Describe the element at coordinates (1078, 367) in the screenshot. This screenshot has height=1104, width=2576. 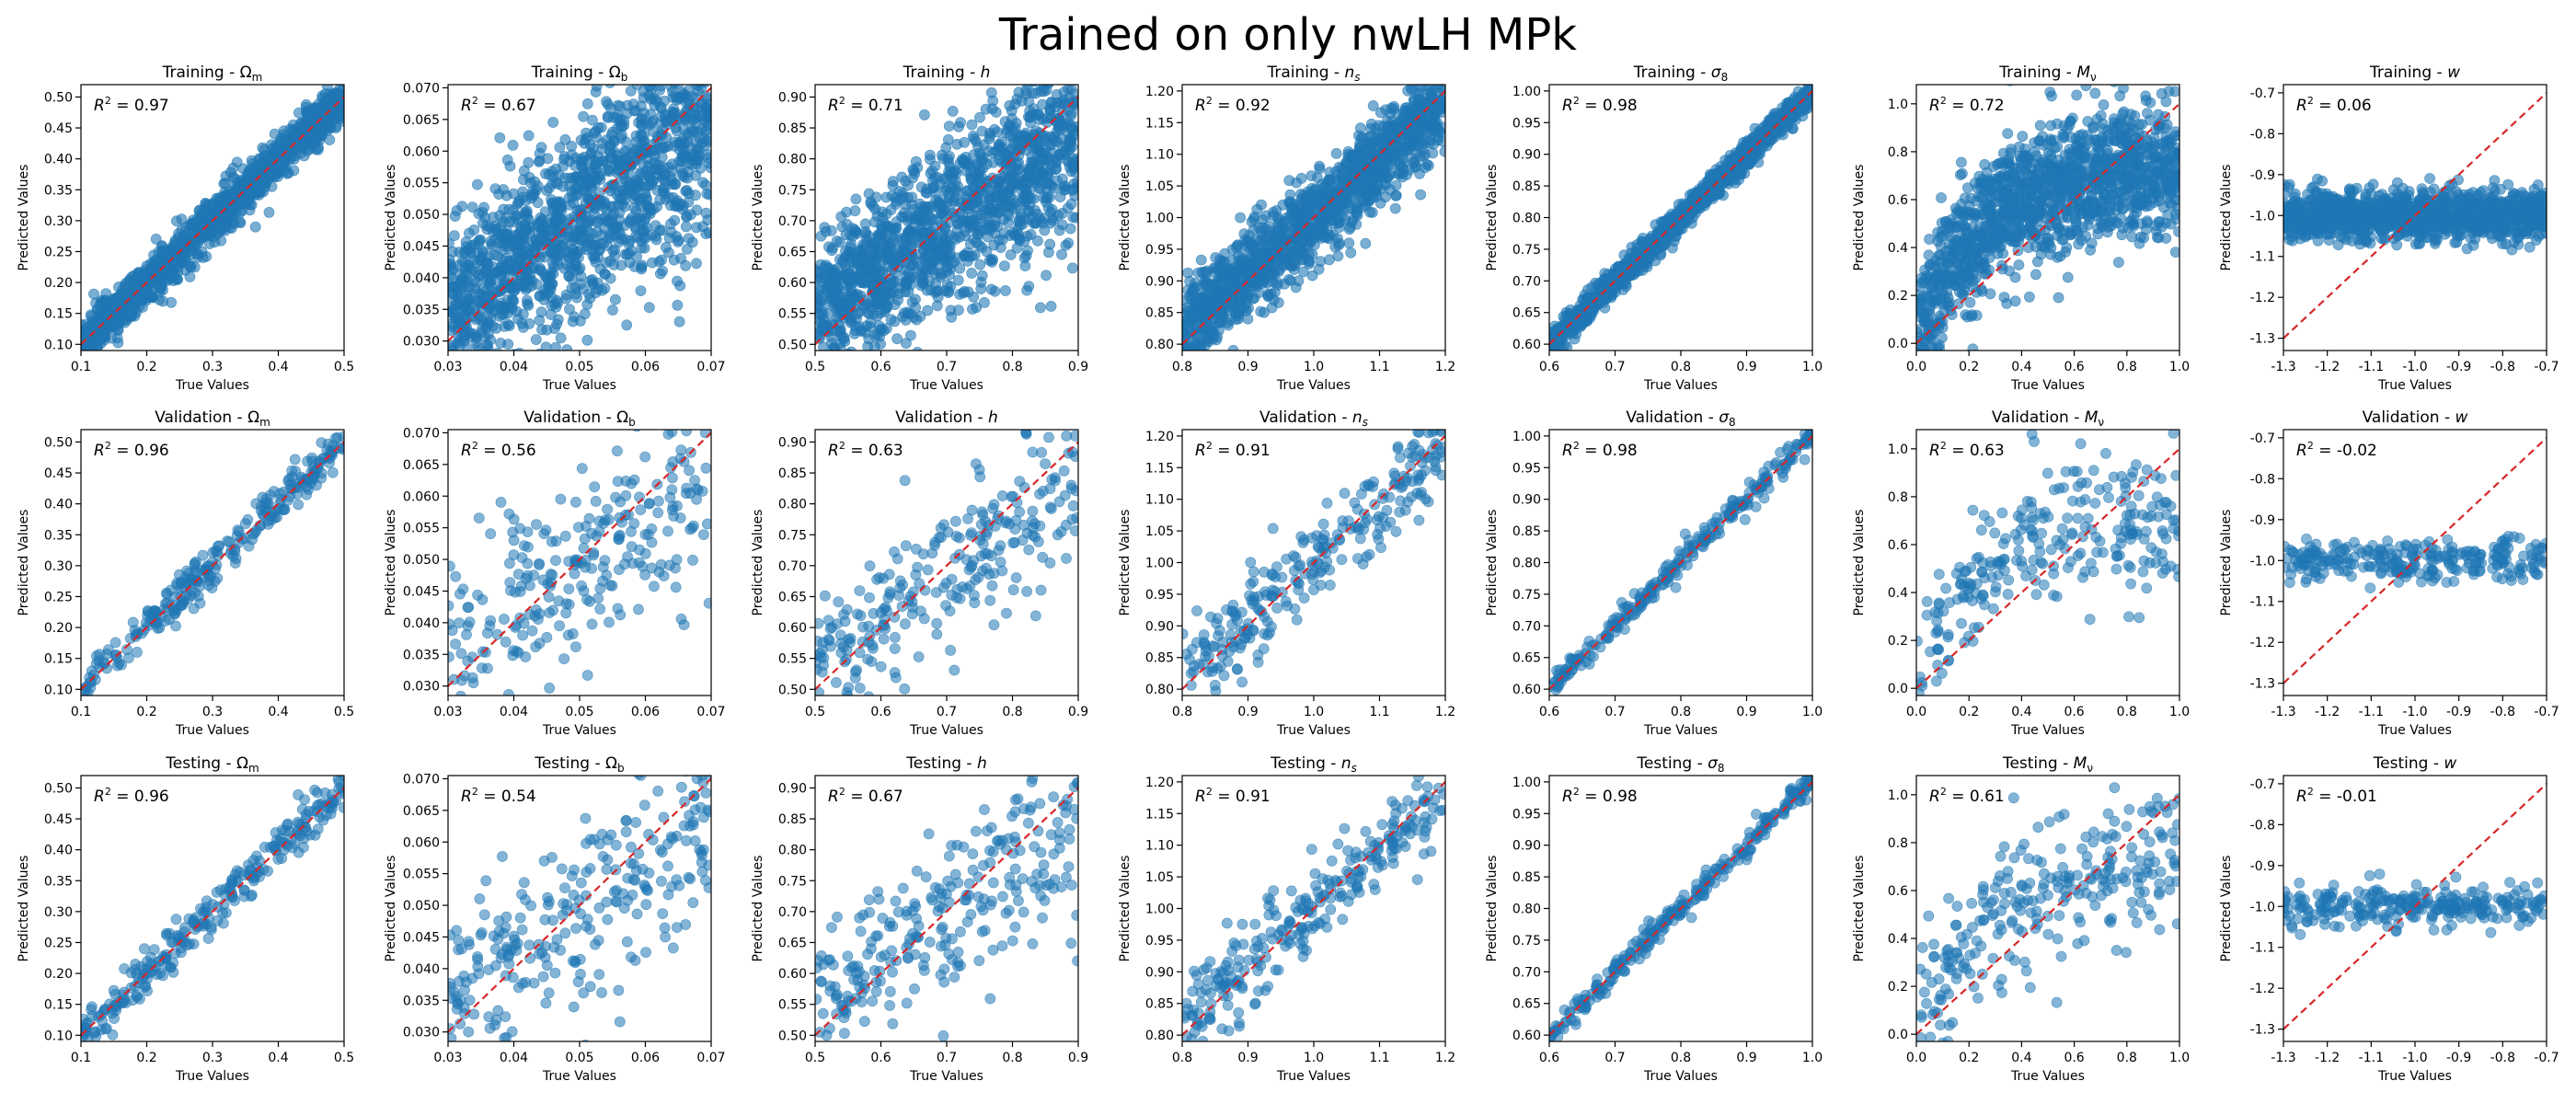
I see `x-tick-label: 0.9` at that location.